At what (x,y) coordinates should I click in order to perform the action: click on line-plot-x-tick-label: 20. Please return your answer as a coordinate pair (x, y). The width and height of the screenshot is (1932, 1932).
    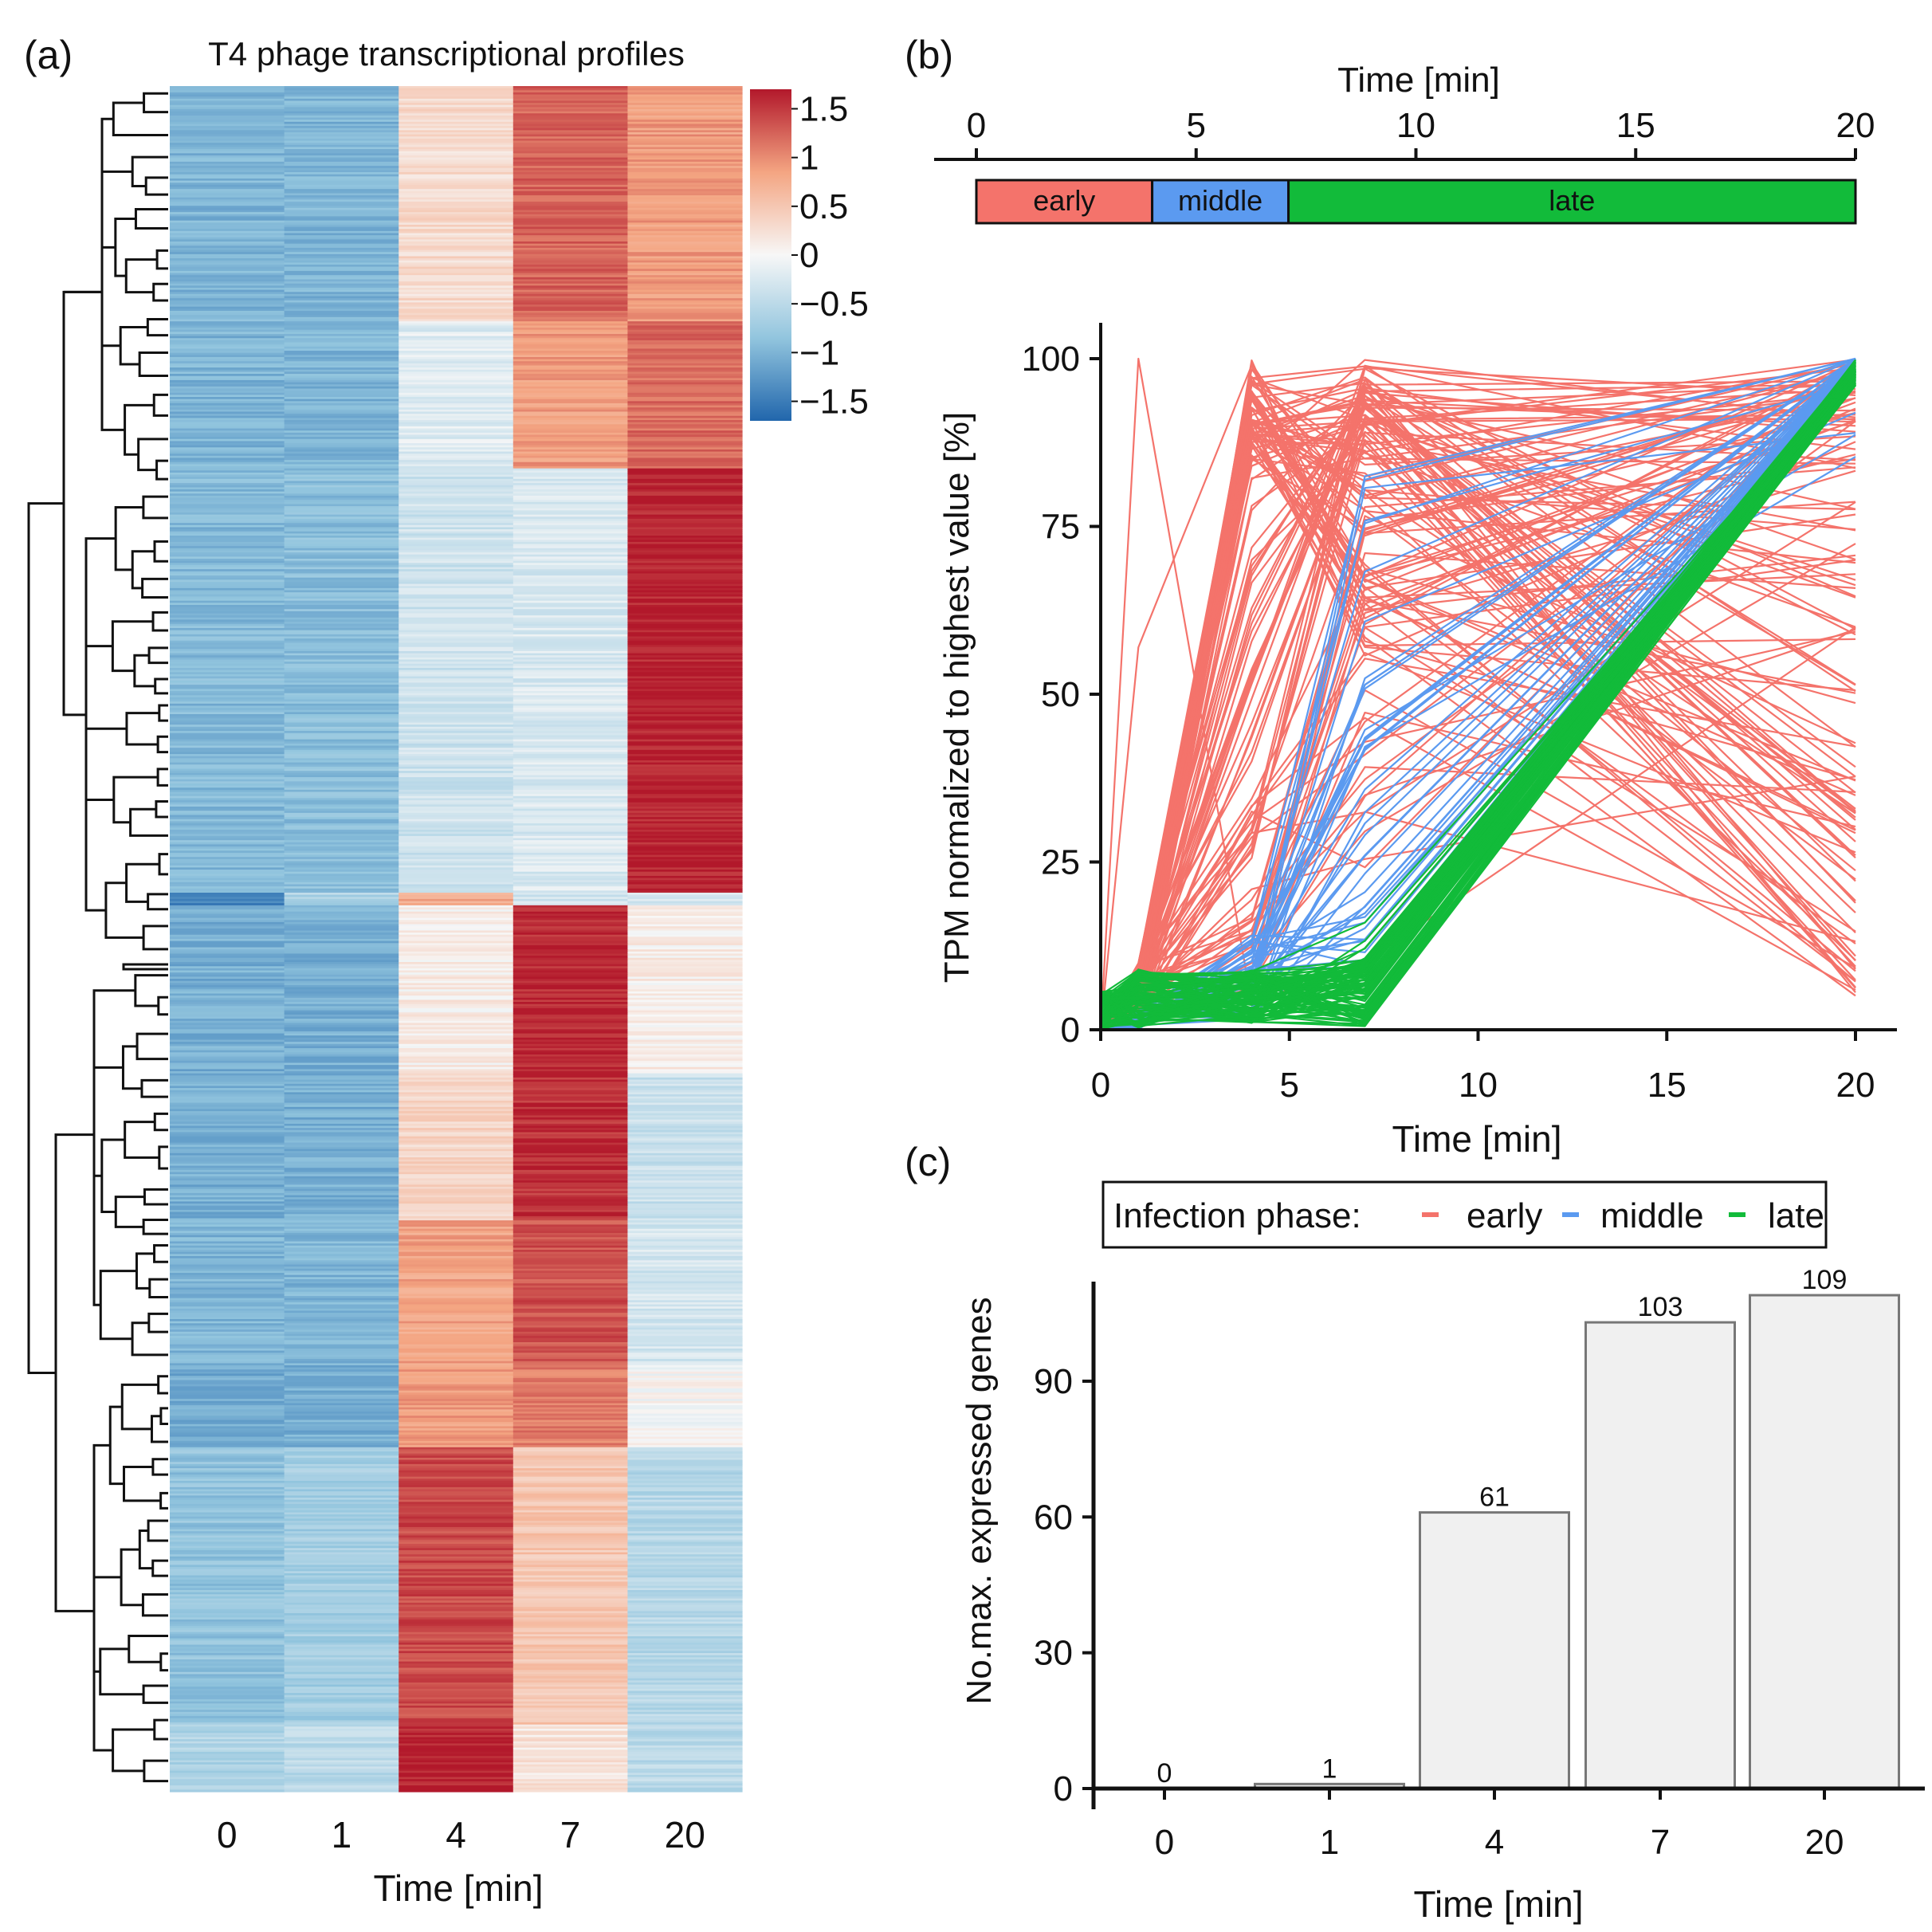
    Looking at the image, I should click on (1855, 1085).